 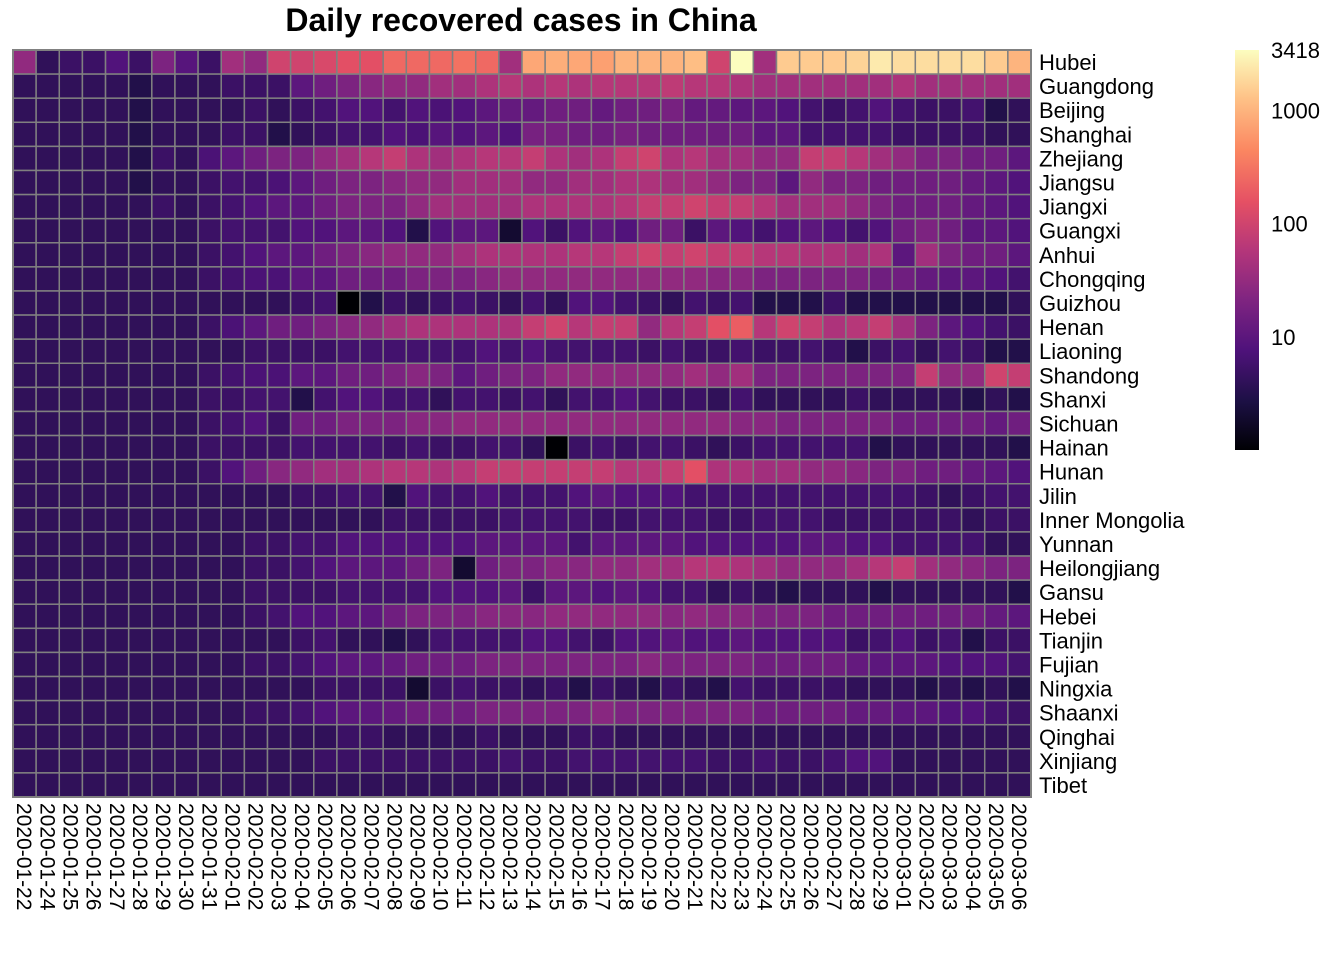 I want to click on column-label: 2020-01-22, so click(x=23, y=856).